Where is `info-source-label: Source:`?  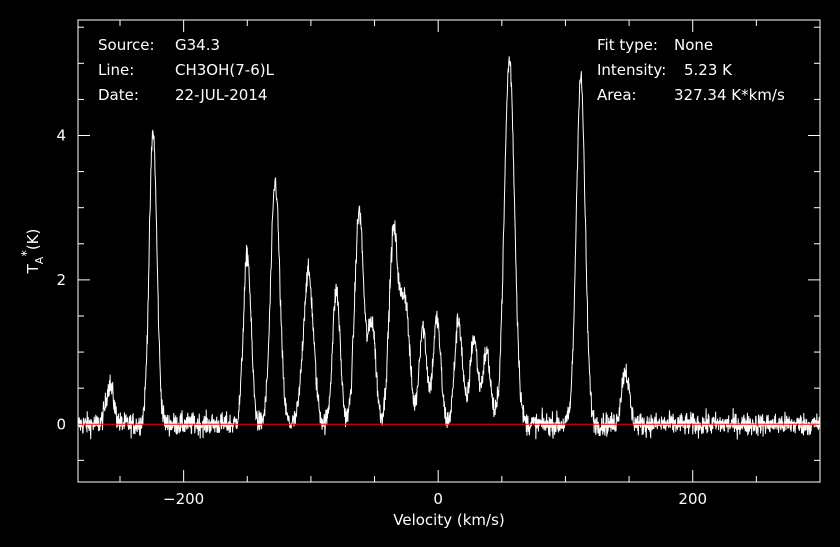
info-source-label: Source: is located at coordinates (126, 45).